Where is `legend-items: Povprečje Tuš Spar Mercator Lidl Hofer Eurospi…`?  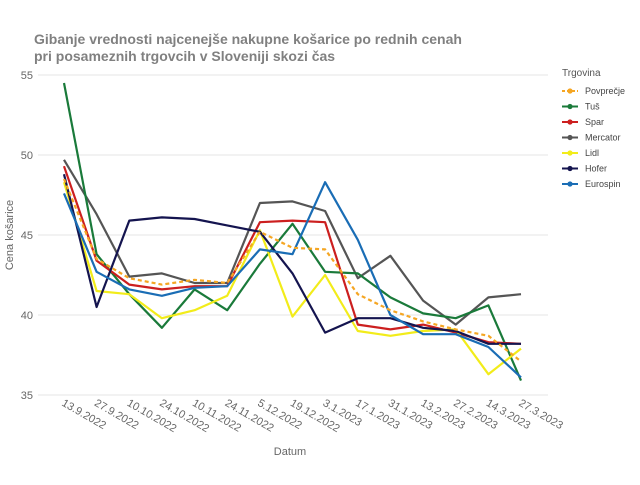 legend-items: Povprečje Tuš Spar Mercator Lidl Hofer Eurospi… is located at coordinates (593, 137).